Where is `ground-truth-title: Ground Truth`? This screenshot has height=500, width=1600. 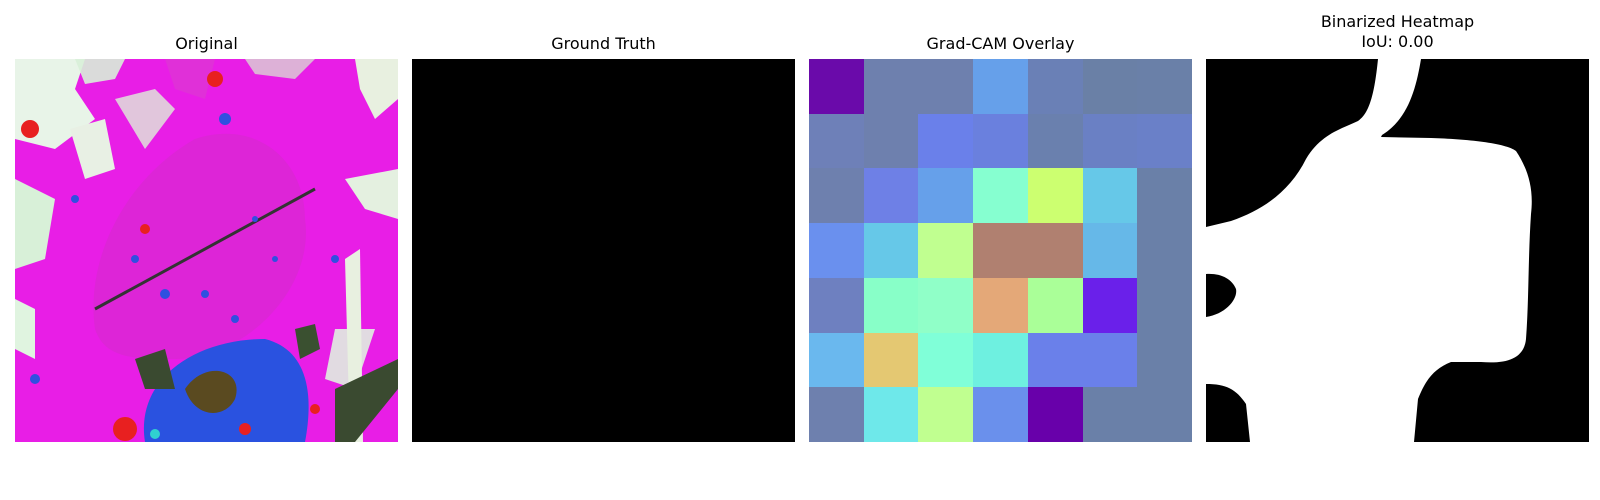
ground-truth-title: Ground Truth is located at coordinates (603, 43).